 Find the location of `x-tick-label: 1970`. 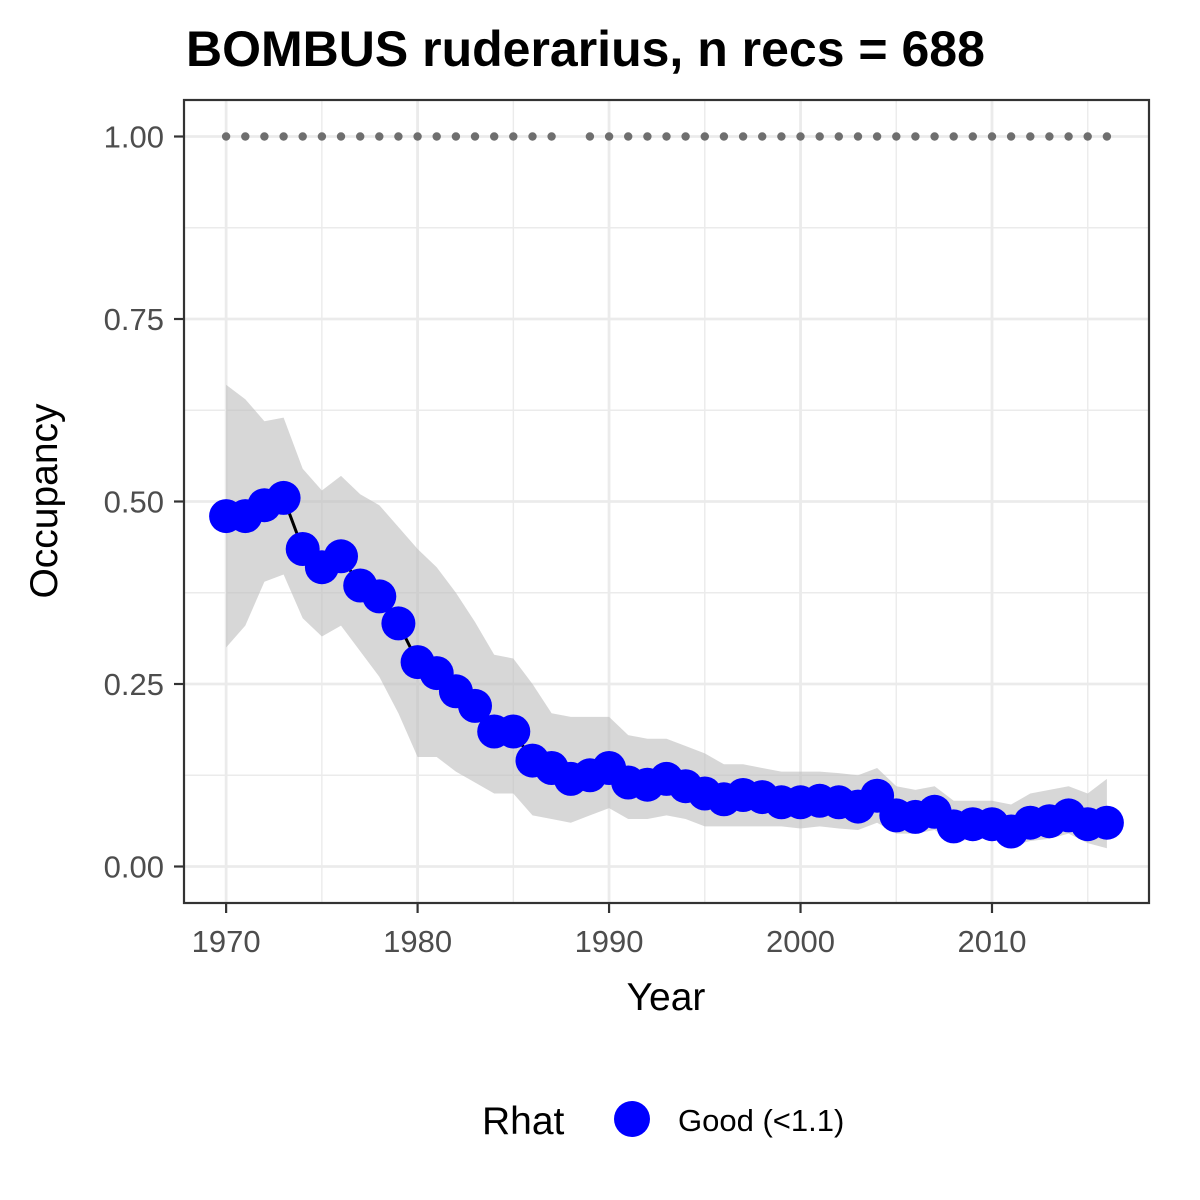

x-tick-label: 1970 is located at coordinates (226, 941).